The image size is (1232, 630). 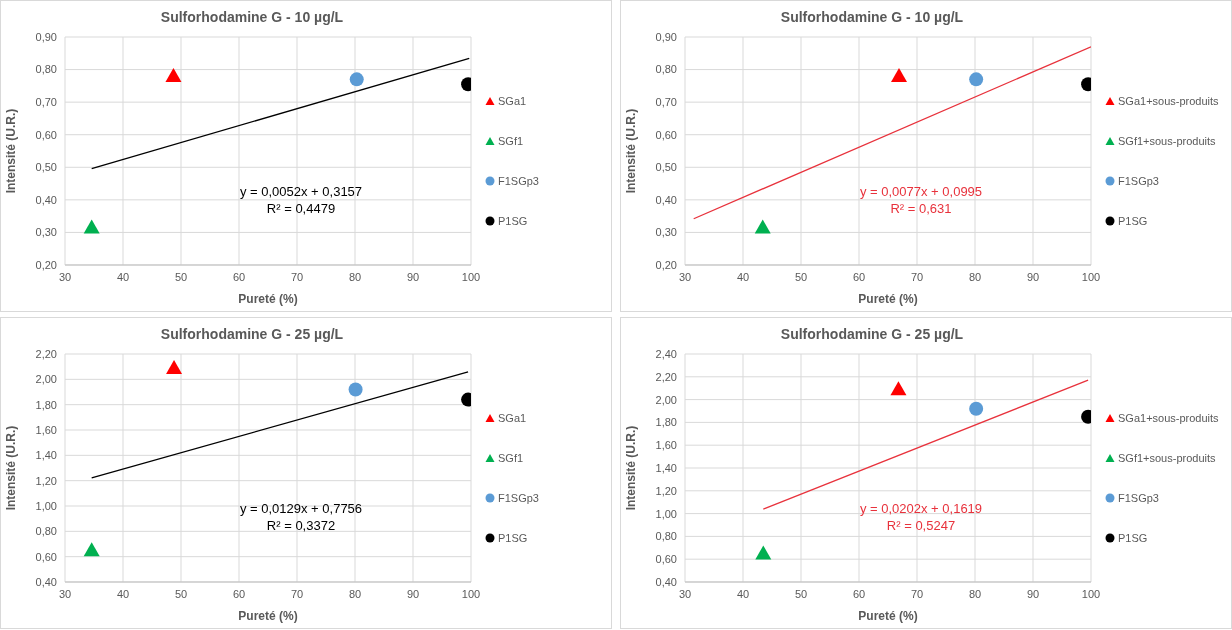 What do you see at coordinates (921, 208) in the screenshot?
I see `annotation: R² = 0,631` at bounding box center [921, 208].